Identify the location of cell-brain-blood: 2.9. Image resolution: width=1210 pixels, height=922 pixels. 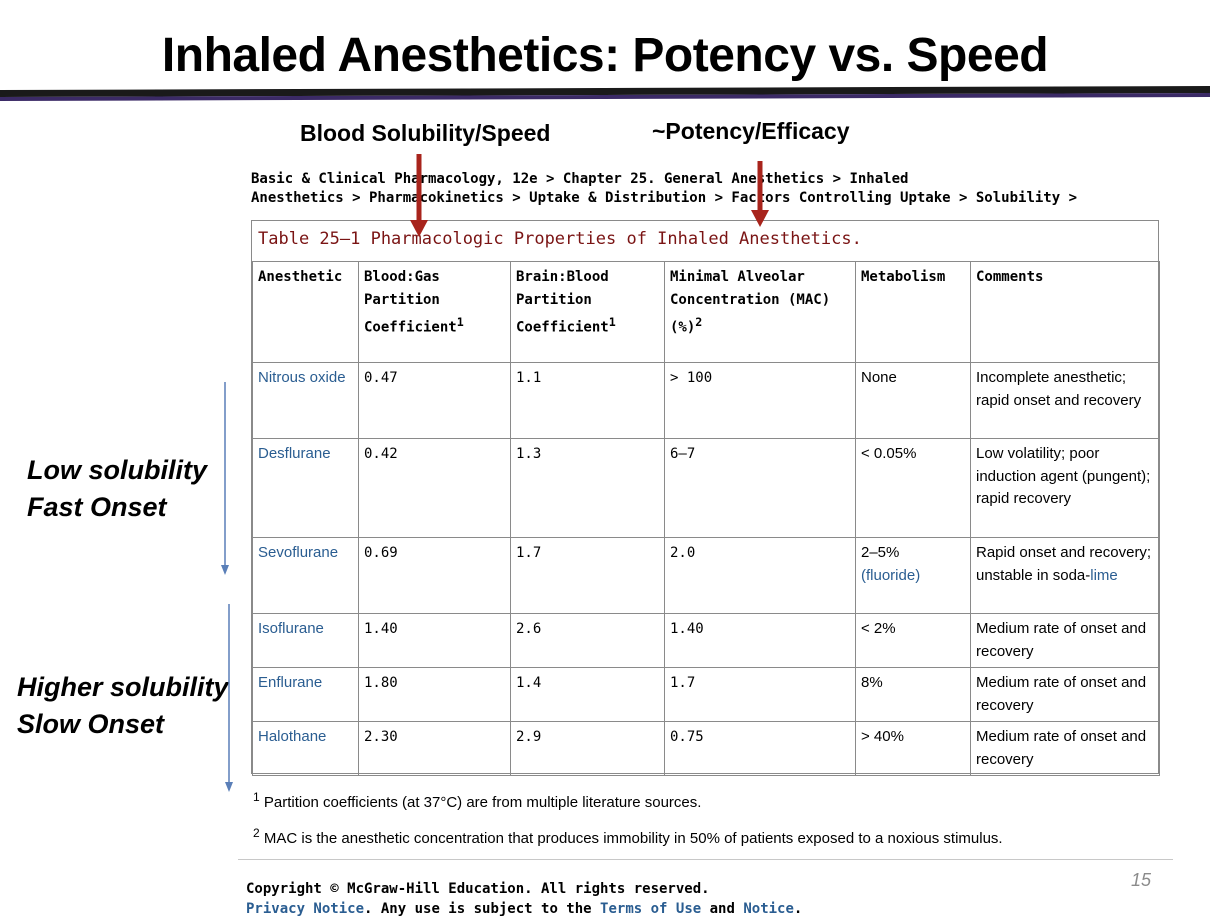
(587, 748).